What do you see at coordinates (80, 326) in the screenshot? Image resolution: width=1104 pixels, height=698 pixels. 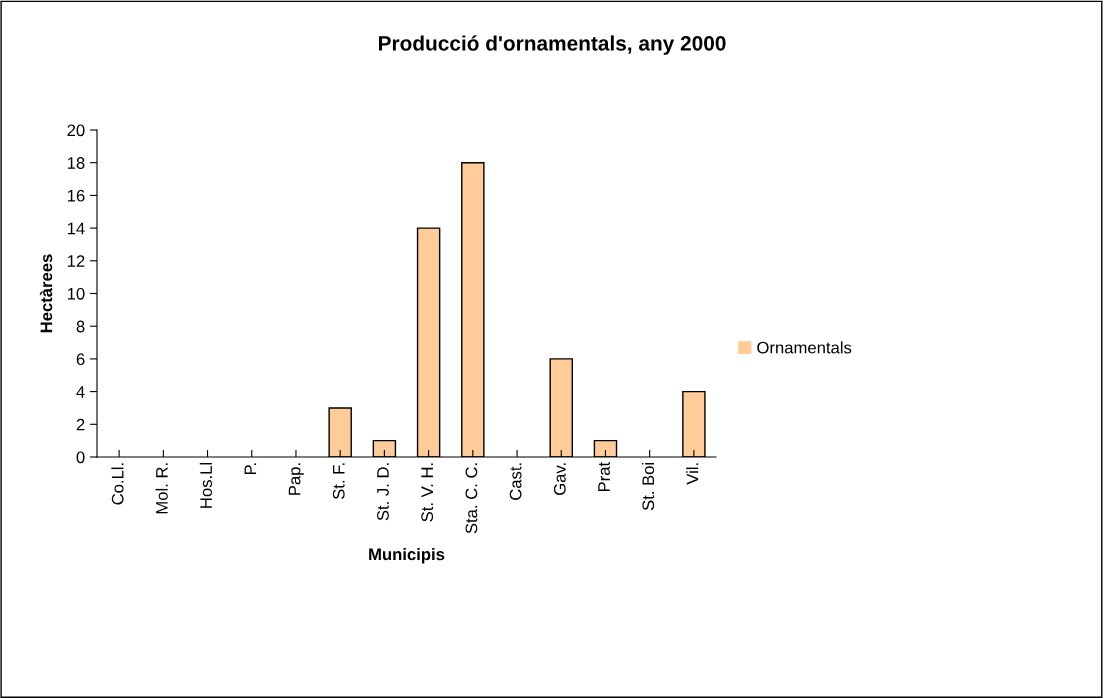 I see `y-tick-label: 8` at bounding box center [80, 326].